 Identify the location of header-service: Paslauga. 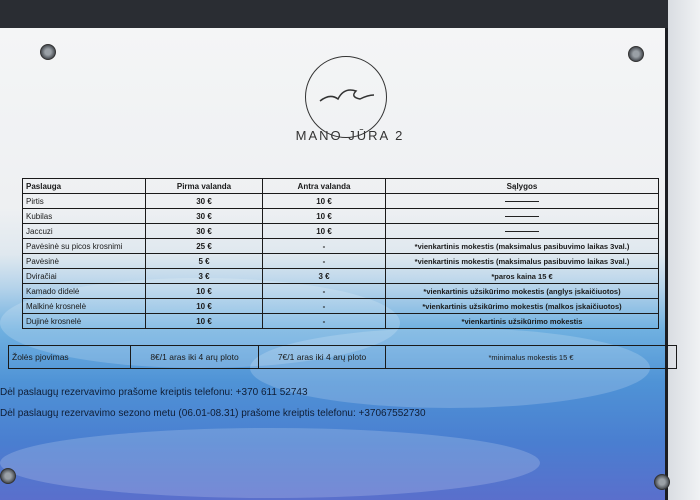
(84, 186).